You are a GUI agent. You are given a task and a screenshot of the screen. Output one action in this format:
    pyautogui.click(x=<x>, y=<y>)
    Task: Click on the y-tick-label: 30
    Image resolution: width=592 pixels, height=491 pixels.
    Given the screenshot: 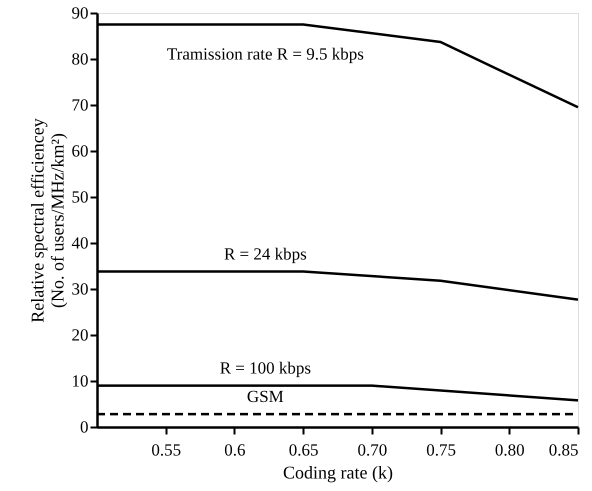 What is the action you would take?
    pyautogui.click(x=80, y=289)
    